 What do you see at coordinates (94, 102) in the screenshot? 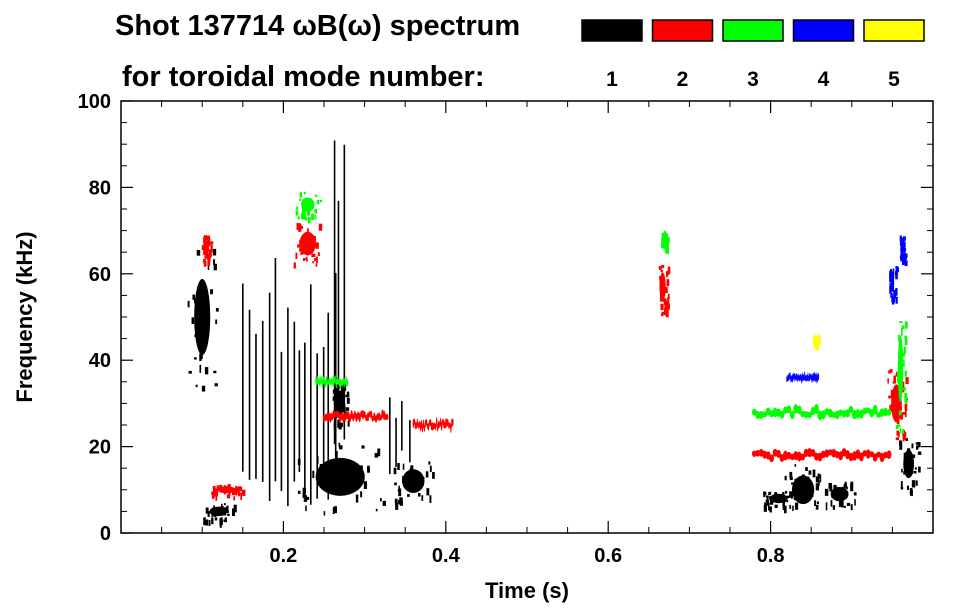
I see `y-tick-label: 100` at bounding box center [94, 102].